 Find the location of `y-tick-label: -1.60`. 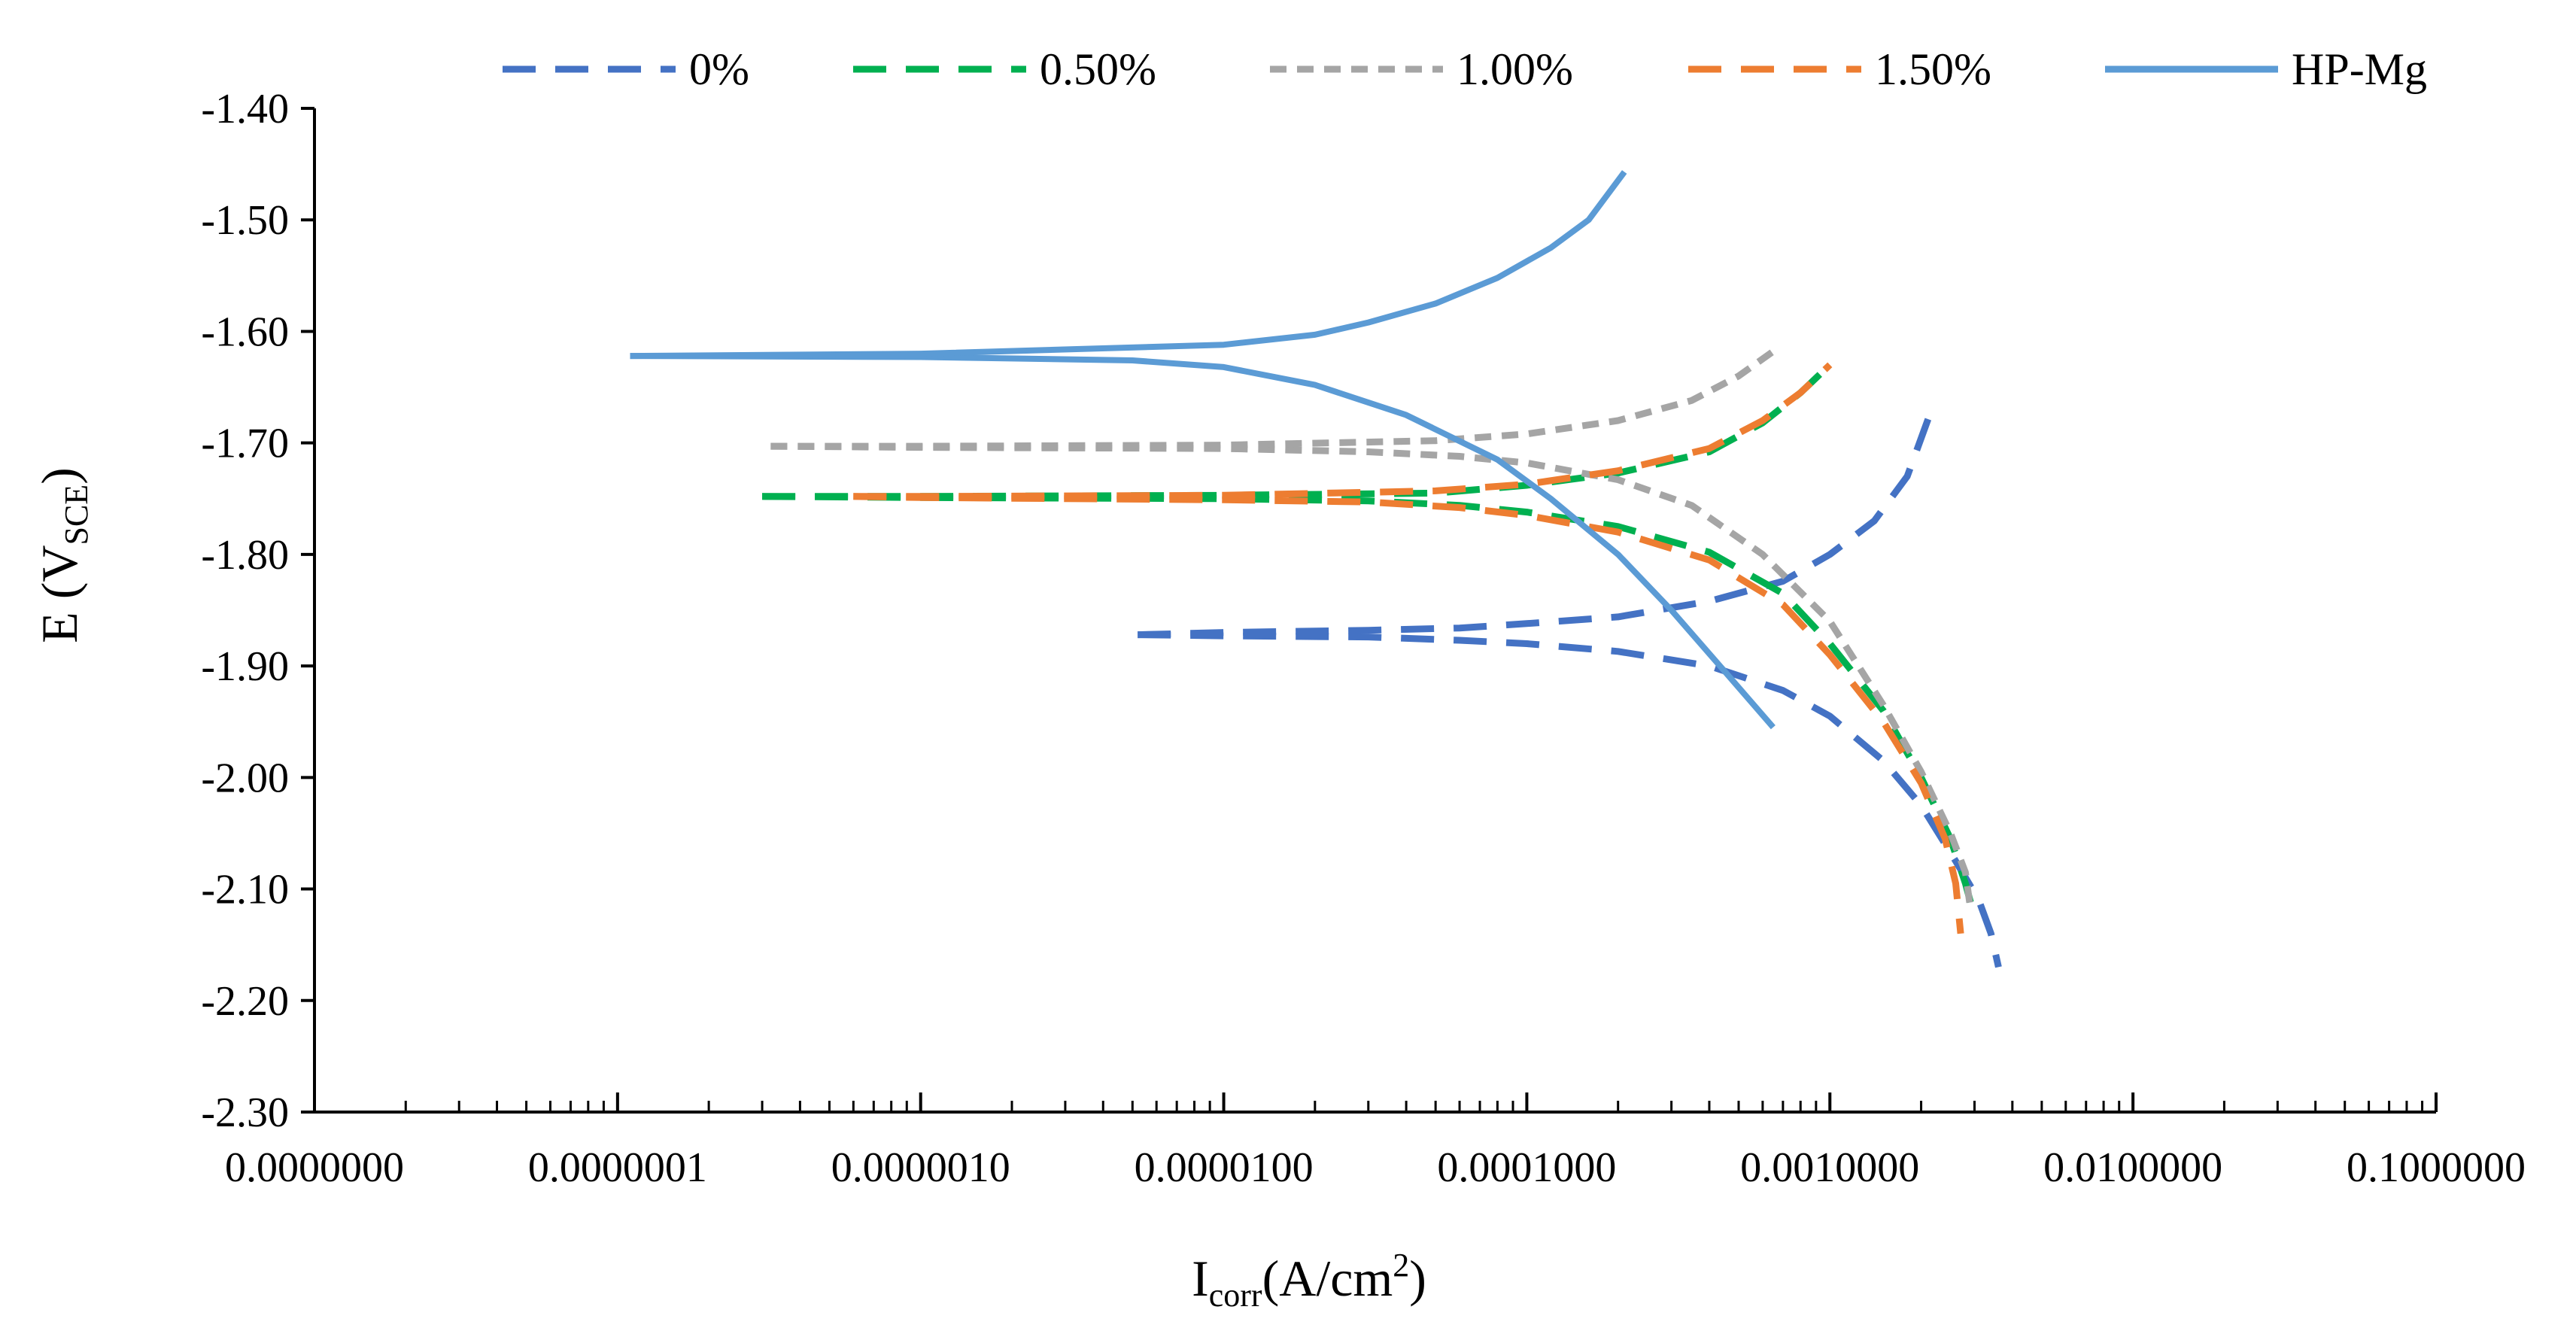

y-tick-label: -1.60 is located at coordinates (245, 331).